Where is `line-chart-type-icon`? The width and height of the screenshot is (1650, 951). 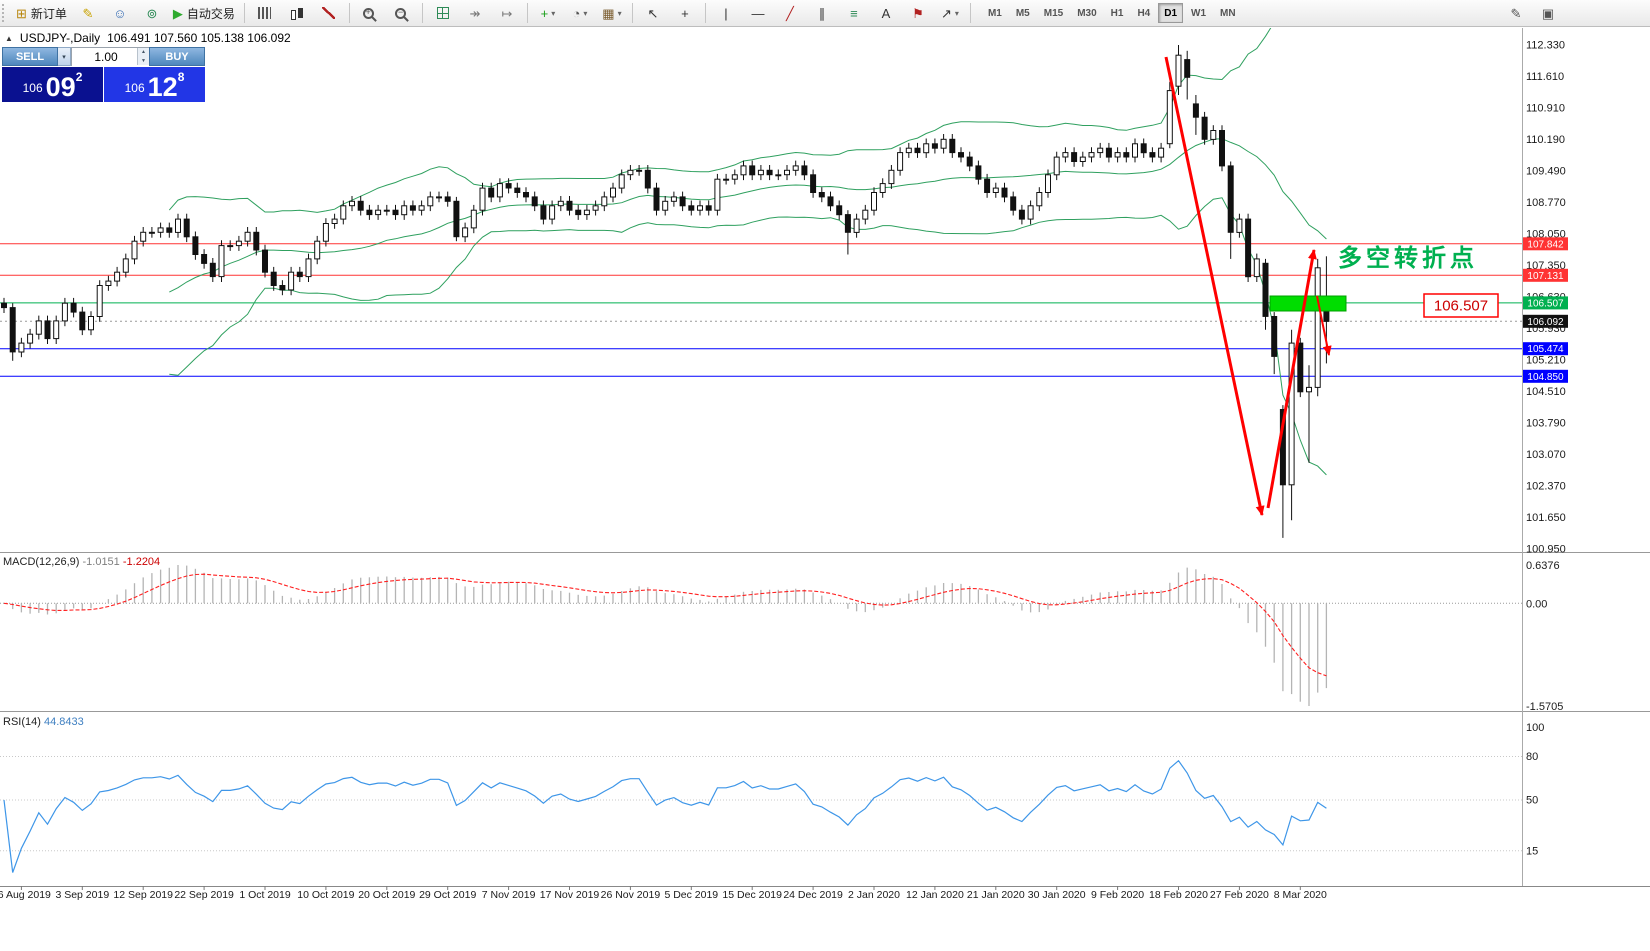 line-chart-type-icon is located at coordinates (329, 13).